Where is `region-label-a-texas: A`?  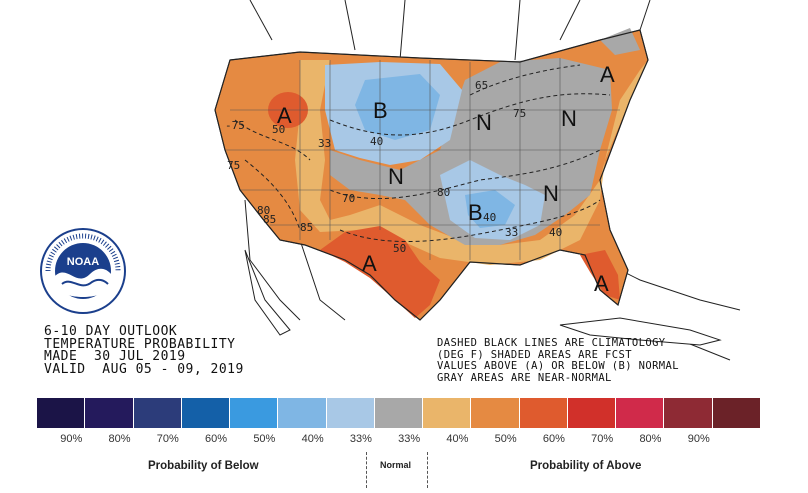 region-label-a-texas: A is located at coordinates (369, 263).